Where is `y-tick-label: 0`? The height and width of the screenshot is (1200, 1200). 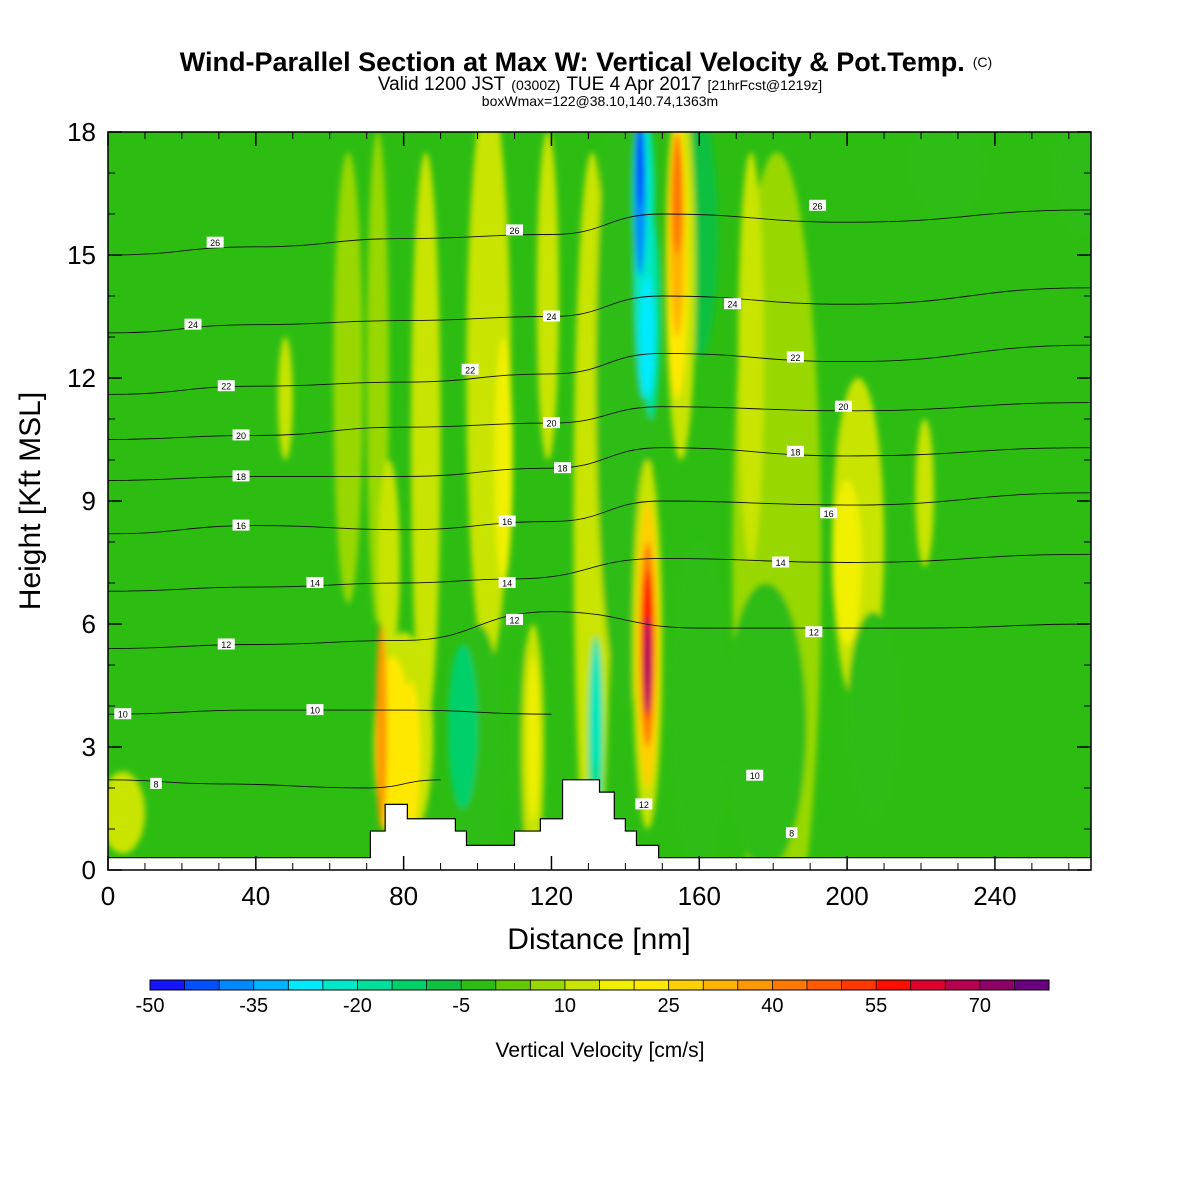
y-tick-label: 0 is located at coordinates (89, 870).